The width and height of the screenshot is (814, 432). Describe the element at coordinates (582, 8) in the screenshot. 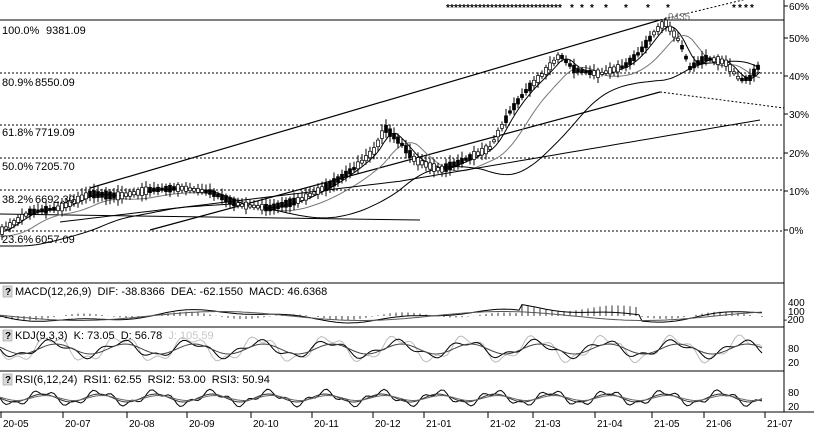

I see `star-marker-30: *` at that location.